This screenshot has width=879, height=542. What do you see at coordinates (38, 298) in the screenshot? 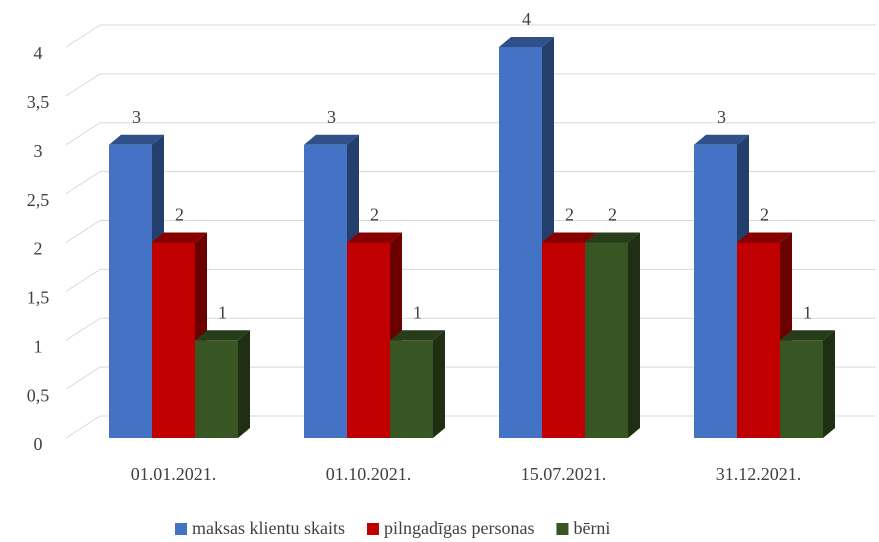
I see `y-tick-label: 1,5` at bounding box center [38, 298].